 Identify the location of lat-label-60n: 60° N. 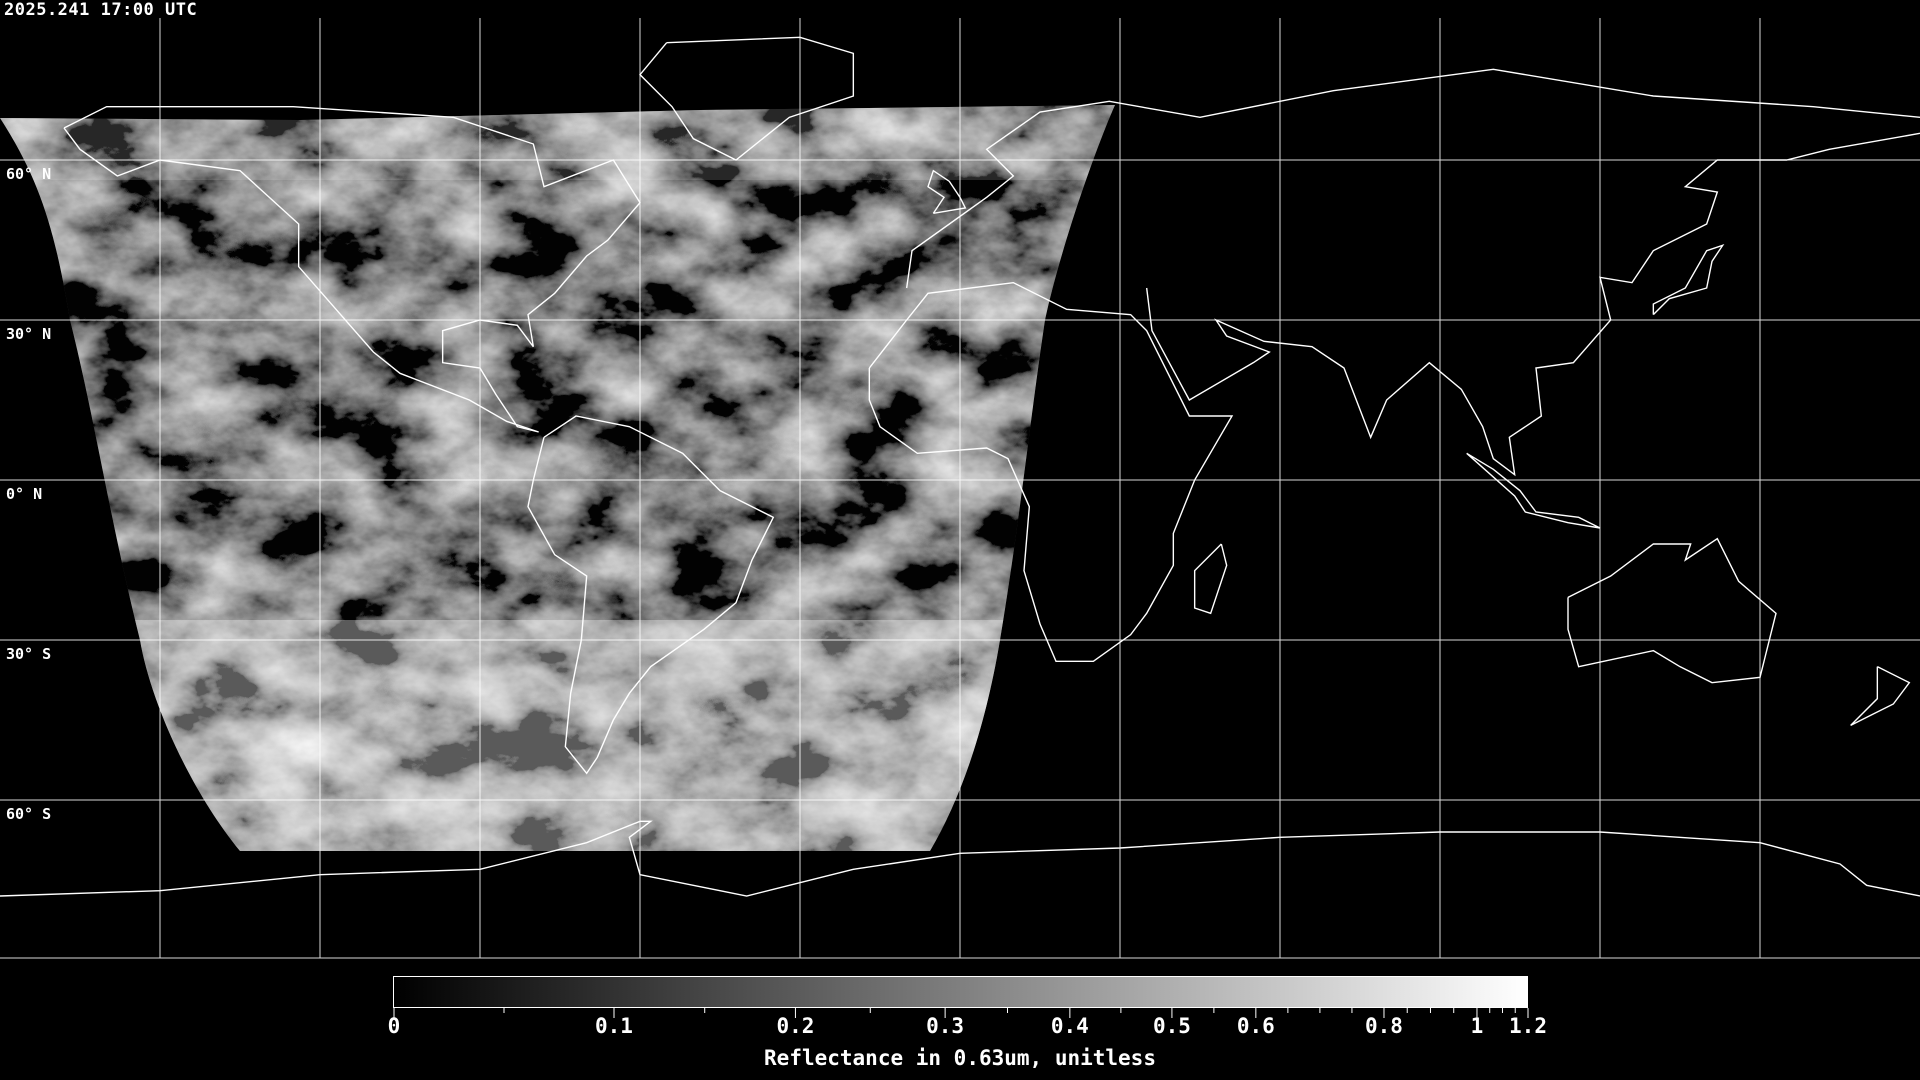
(29, 174).